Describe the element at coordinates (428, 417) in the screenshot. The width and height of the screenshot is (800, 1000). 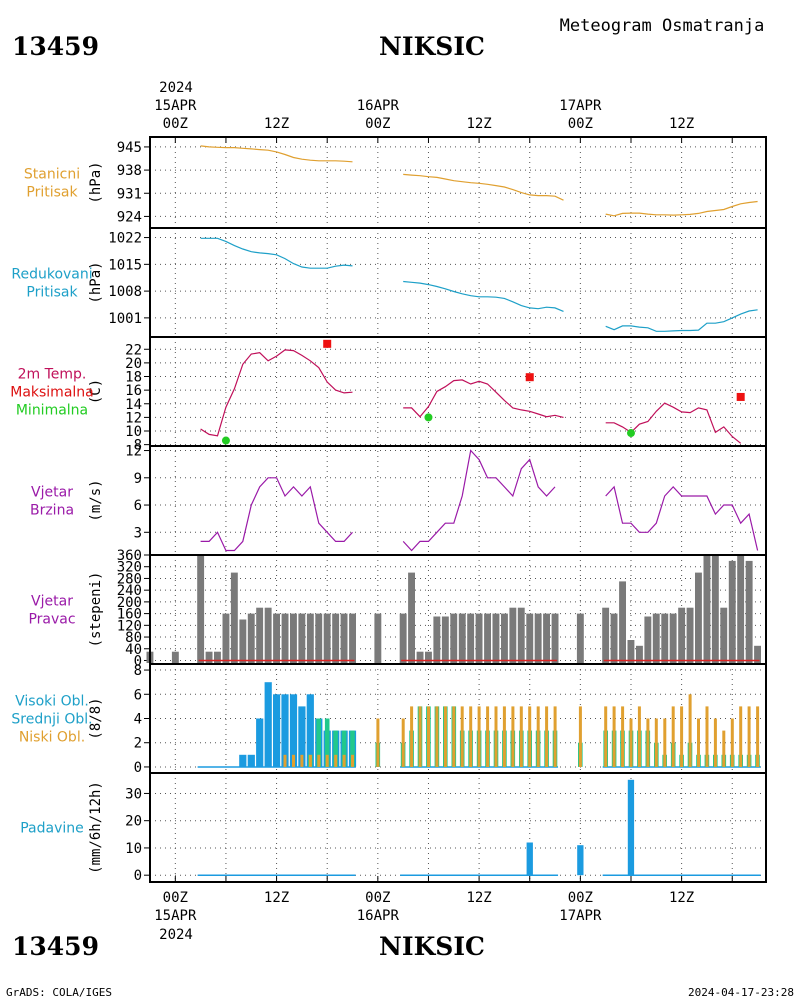
I see `min-temp-marker` at that location.